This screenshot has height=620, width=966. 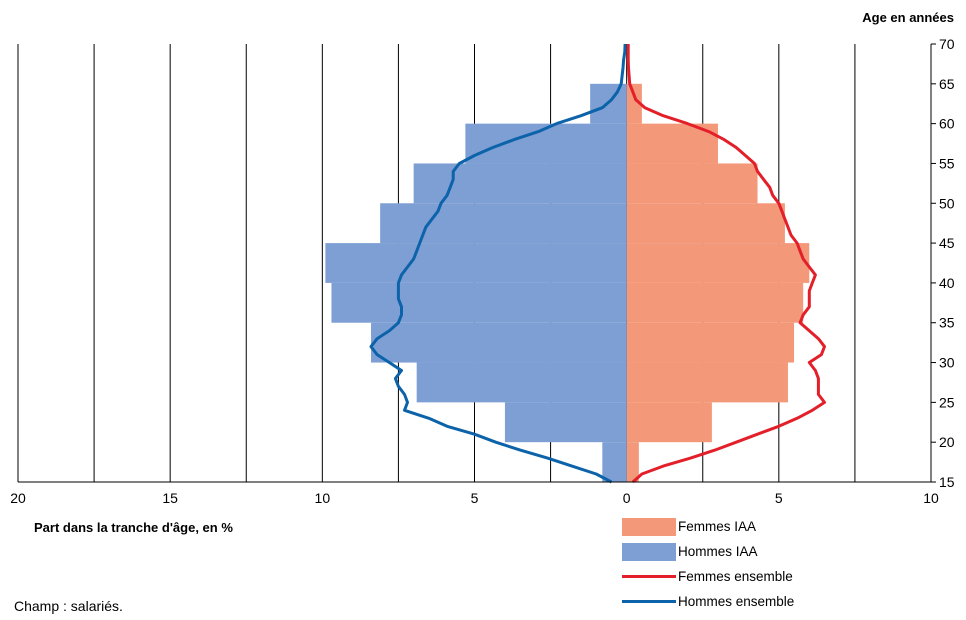 I want to click on line-femmes-ensemble, so click(x=726, y=264).